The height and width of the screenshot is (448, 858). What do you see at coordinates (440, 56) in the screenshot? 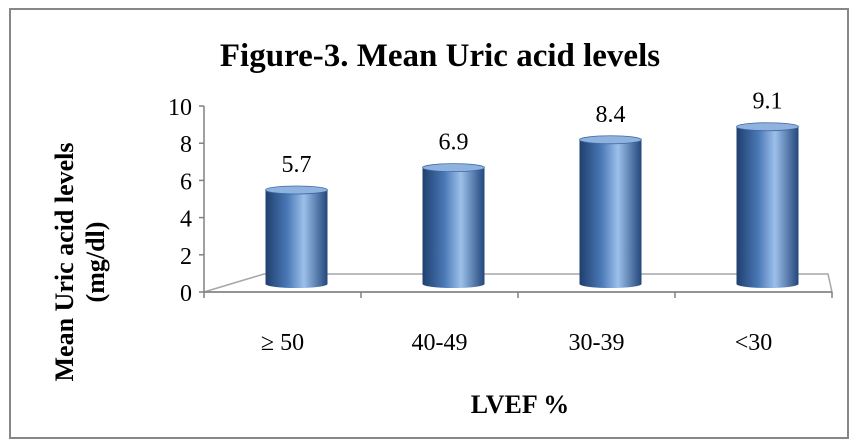
I see `chart-title: Figure-3. Mean Uric acid levels` at bounding box center [440, 56].